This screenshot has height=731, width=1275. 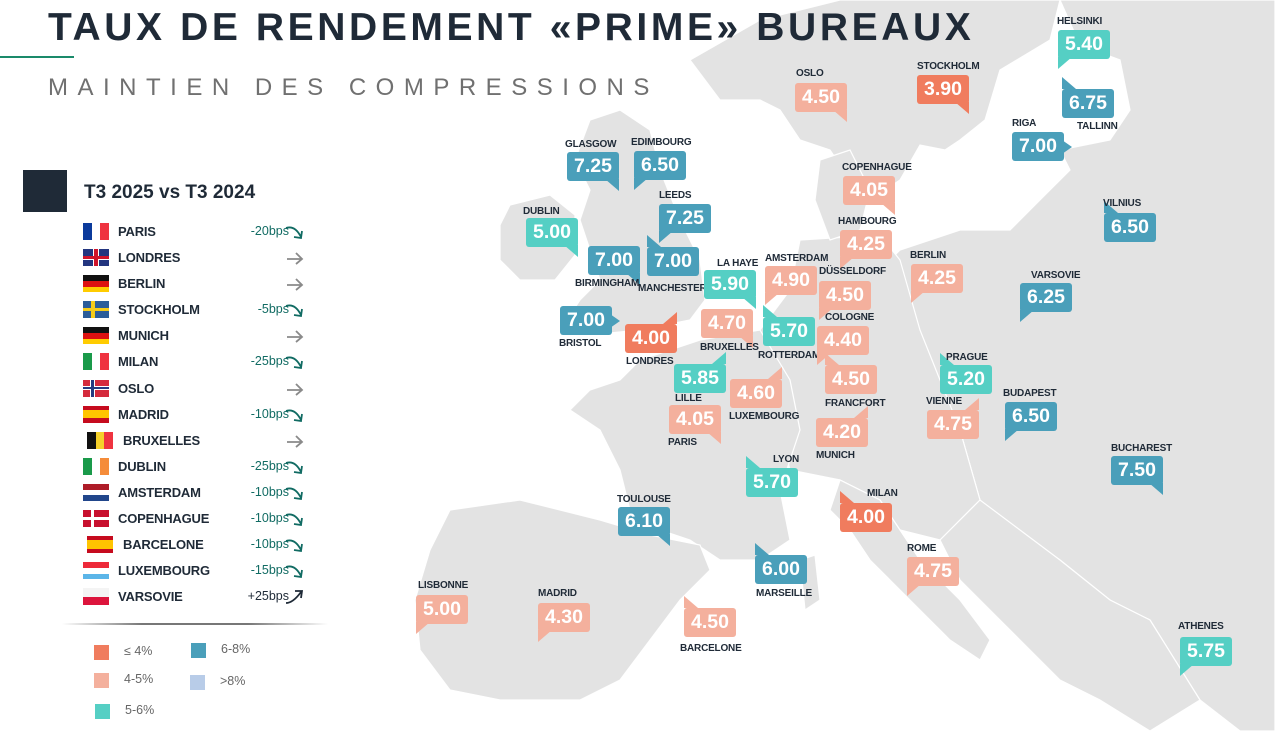 I want to click on comparison-city-name: BARCELONE, so click(x=163, y=545).